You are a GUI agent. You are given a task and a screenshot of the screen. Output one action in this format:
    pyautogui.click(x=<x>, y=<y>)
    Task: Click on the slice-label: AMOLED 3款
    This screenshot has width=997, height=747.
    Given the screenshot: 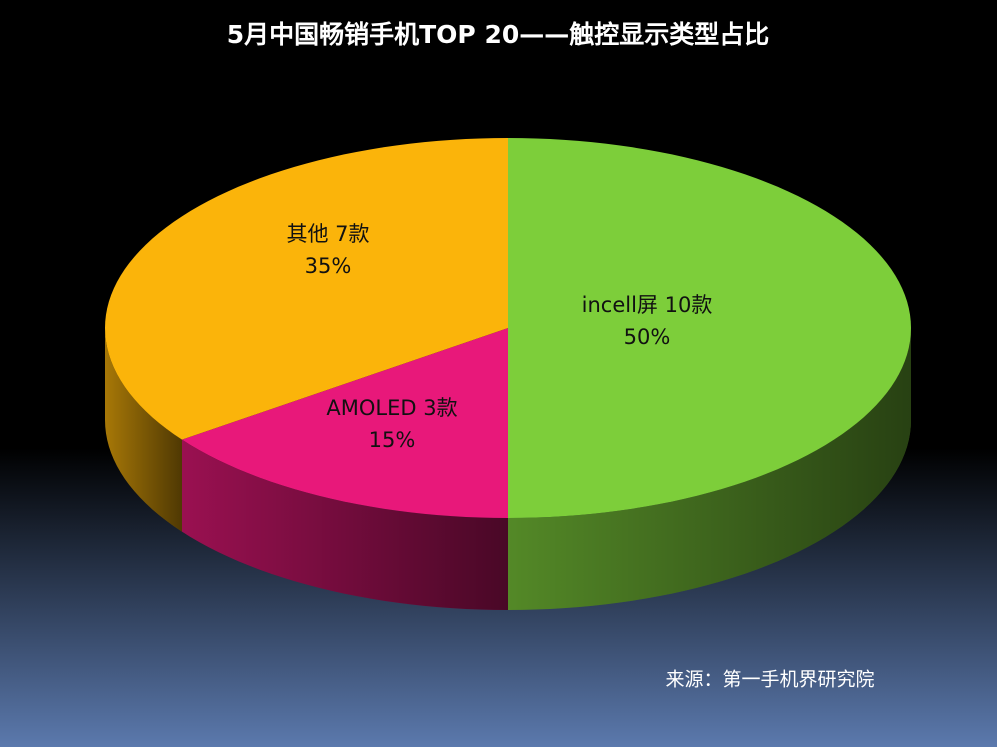 What is the action you would take?
    pyautogui.click(x=391, y=408)
    